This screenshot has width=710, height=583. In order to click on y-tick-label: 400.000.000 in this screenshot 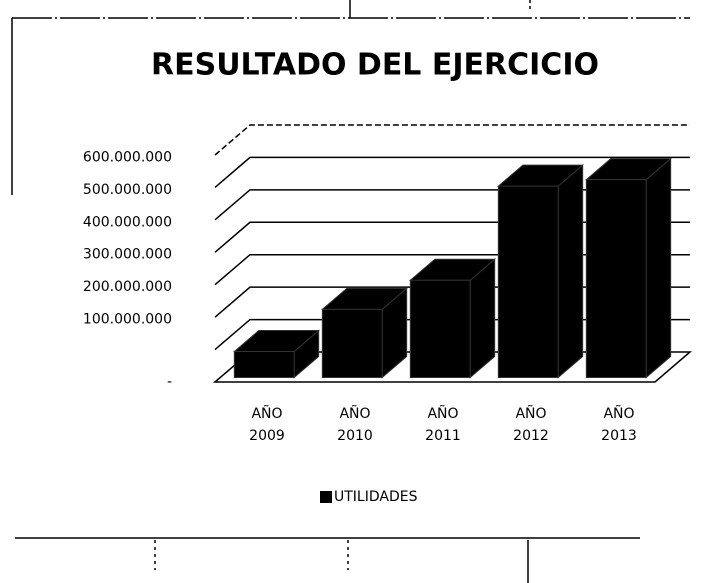, I will do `click(127, 222)`.